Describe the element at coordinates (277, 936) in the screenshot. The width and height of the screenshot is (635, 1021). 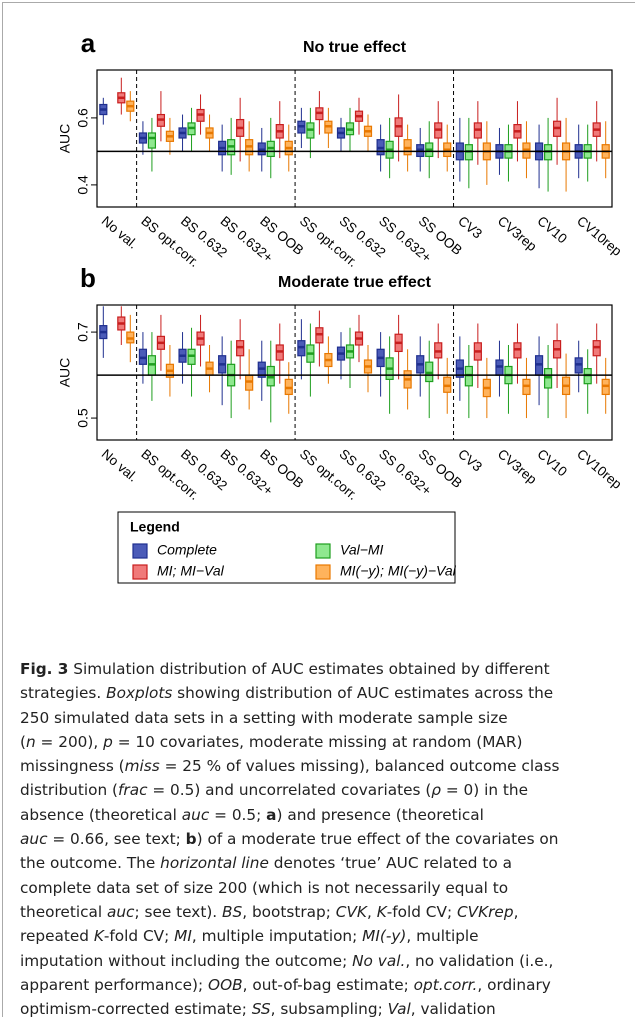
I see `caption-text: , multiple imputation;` at that location.